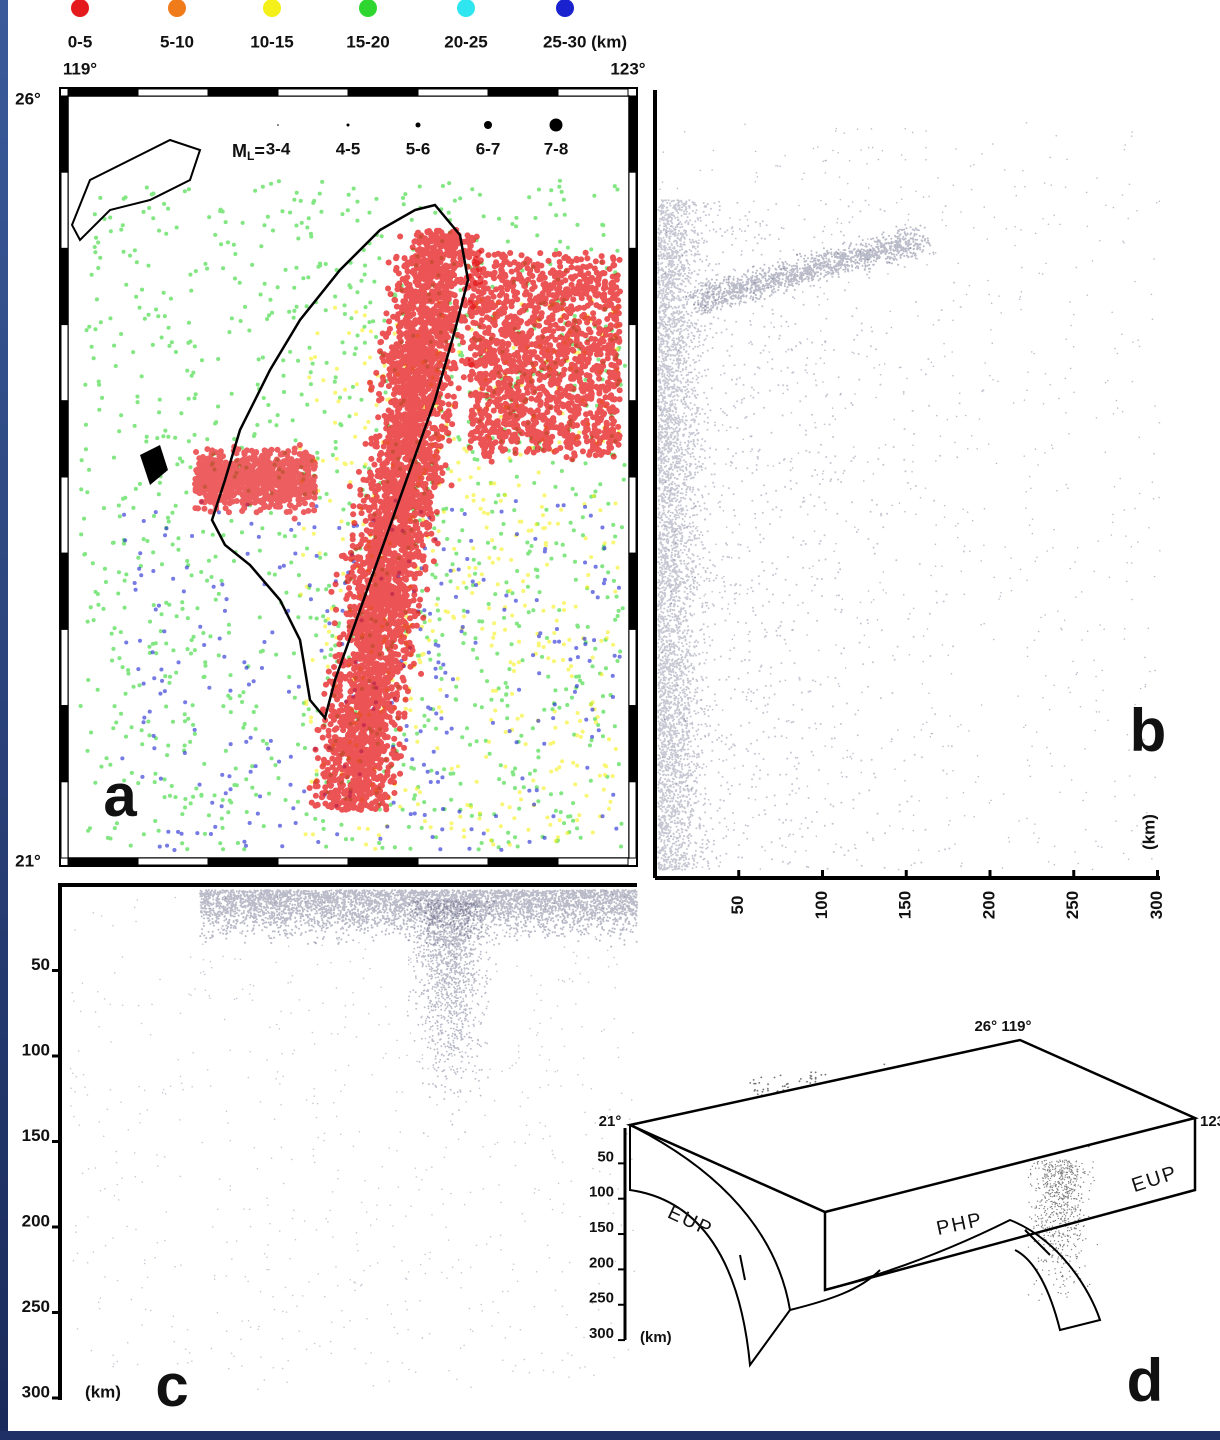 The image size is (1220, 1440). I want to click on seismicity-cloud-c, so click(419, 918).